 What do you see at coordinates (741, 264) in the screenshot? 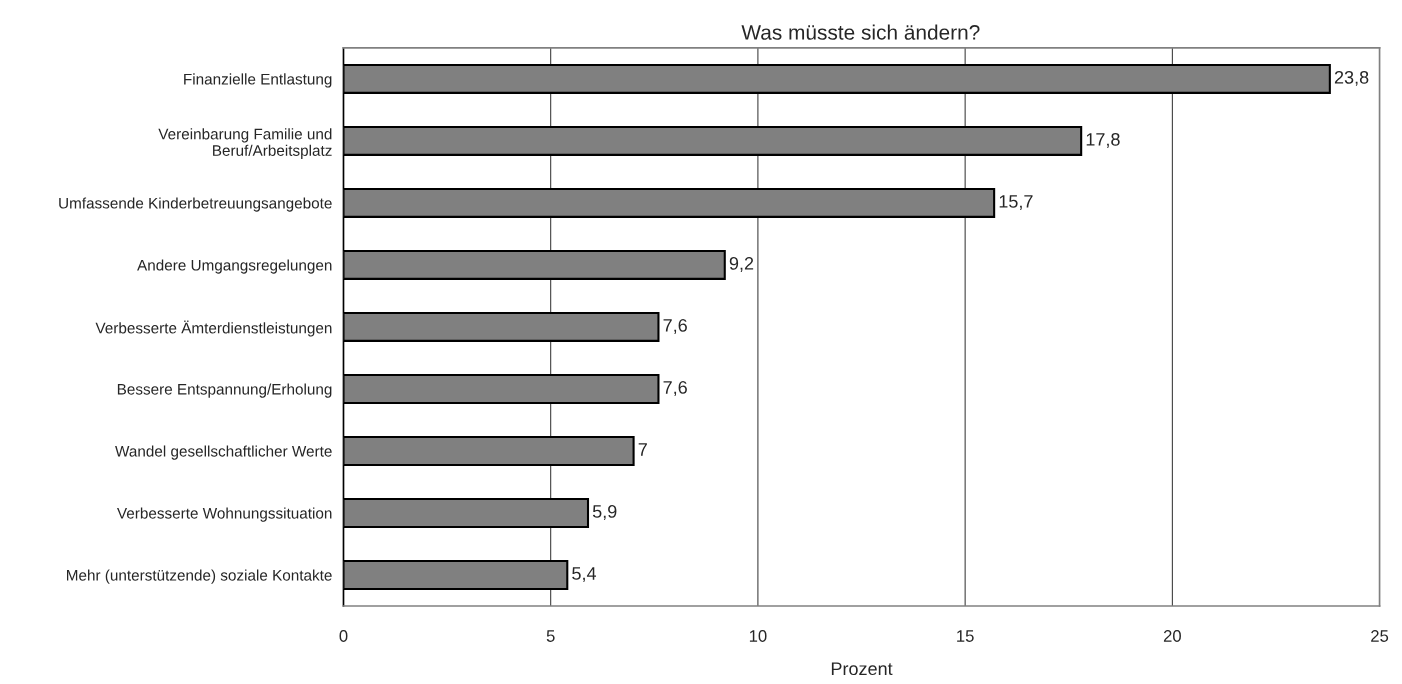
I see `data-label: 9,2` at bounding box center [741, 264].